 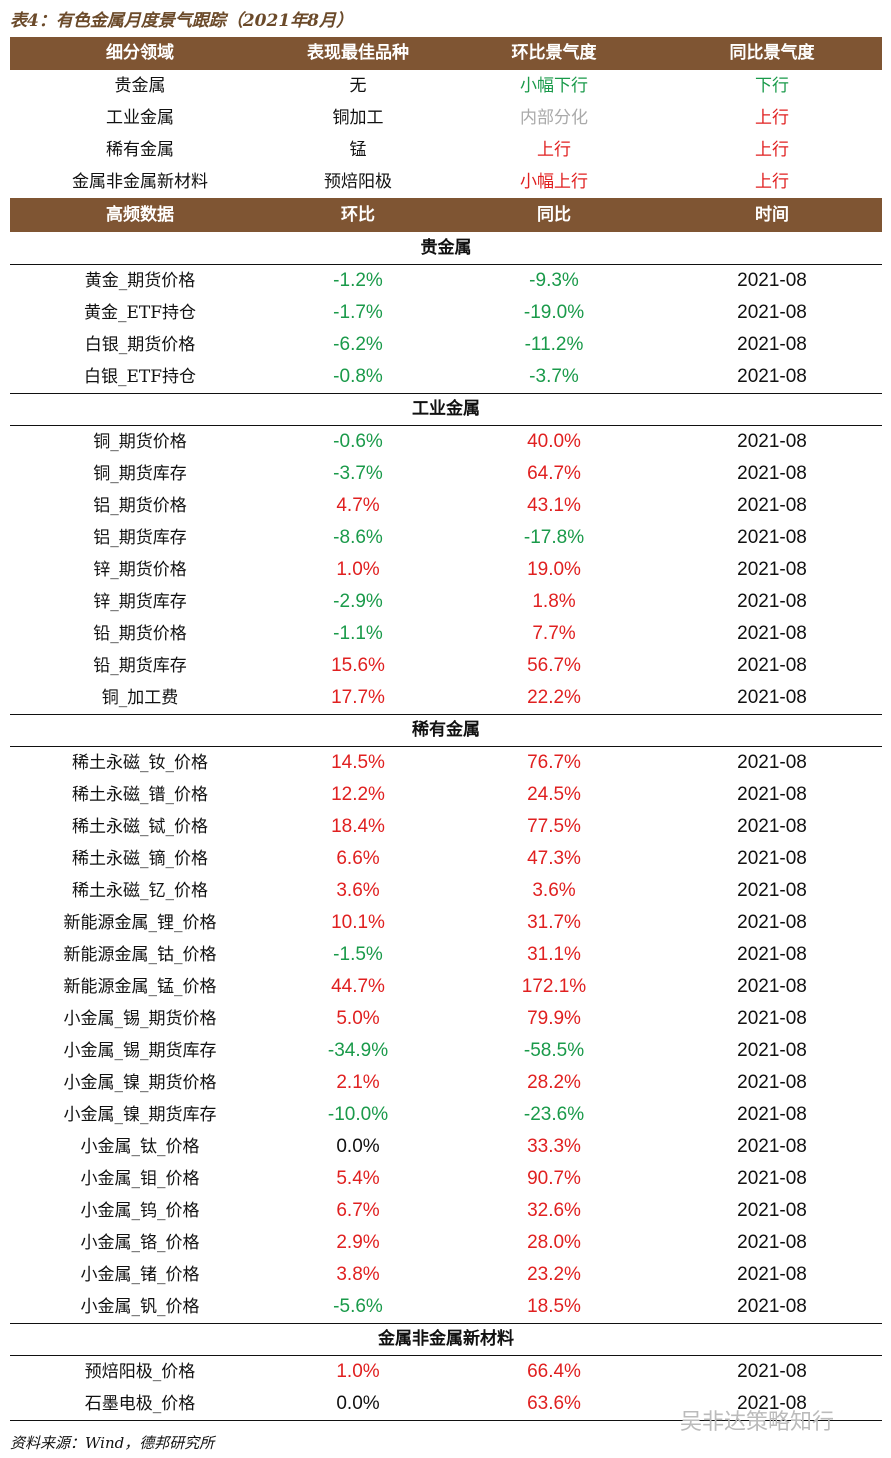 I want to click on section-title: 稀有金属, so click(x=446, y=730).